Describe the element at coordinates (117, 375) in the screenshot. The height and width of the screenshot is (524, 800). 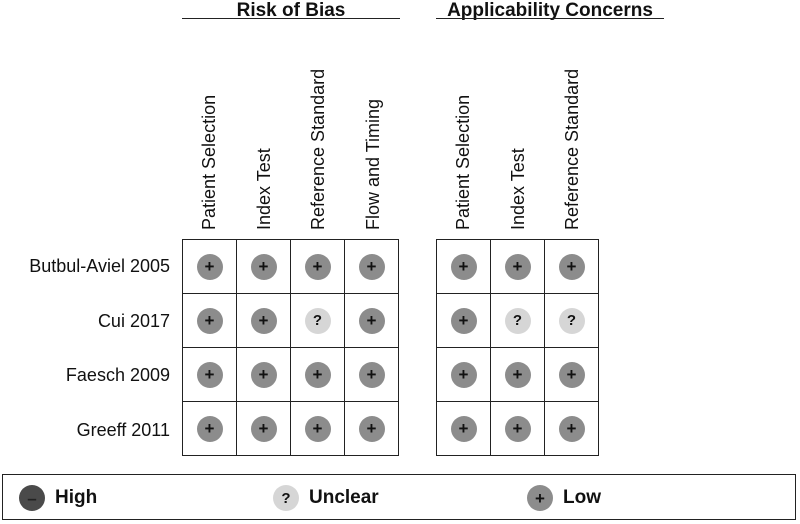
I see `study-label: Faesch 2009` at that location.